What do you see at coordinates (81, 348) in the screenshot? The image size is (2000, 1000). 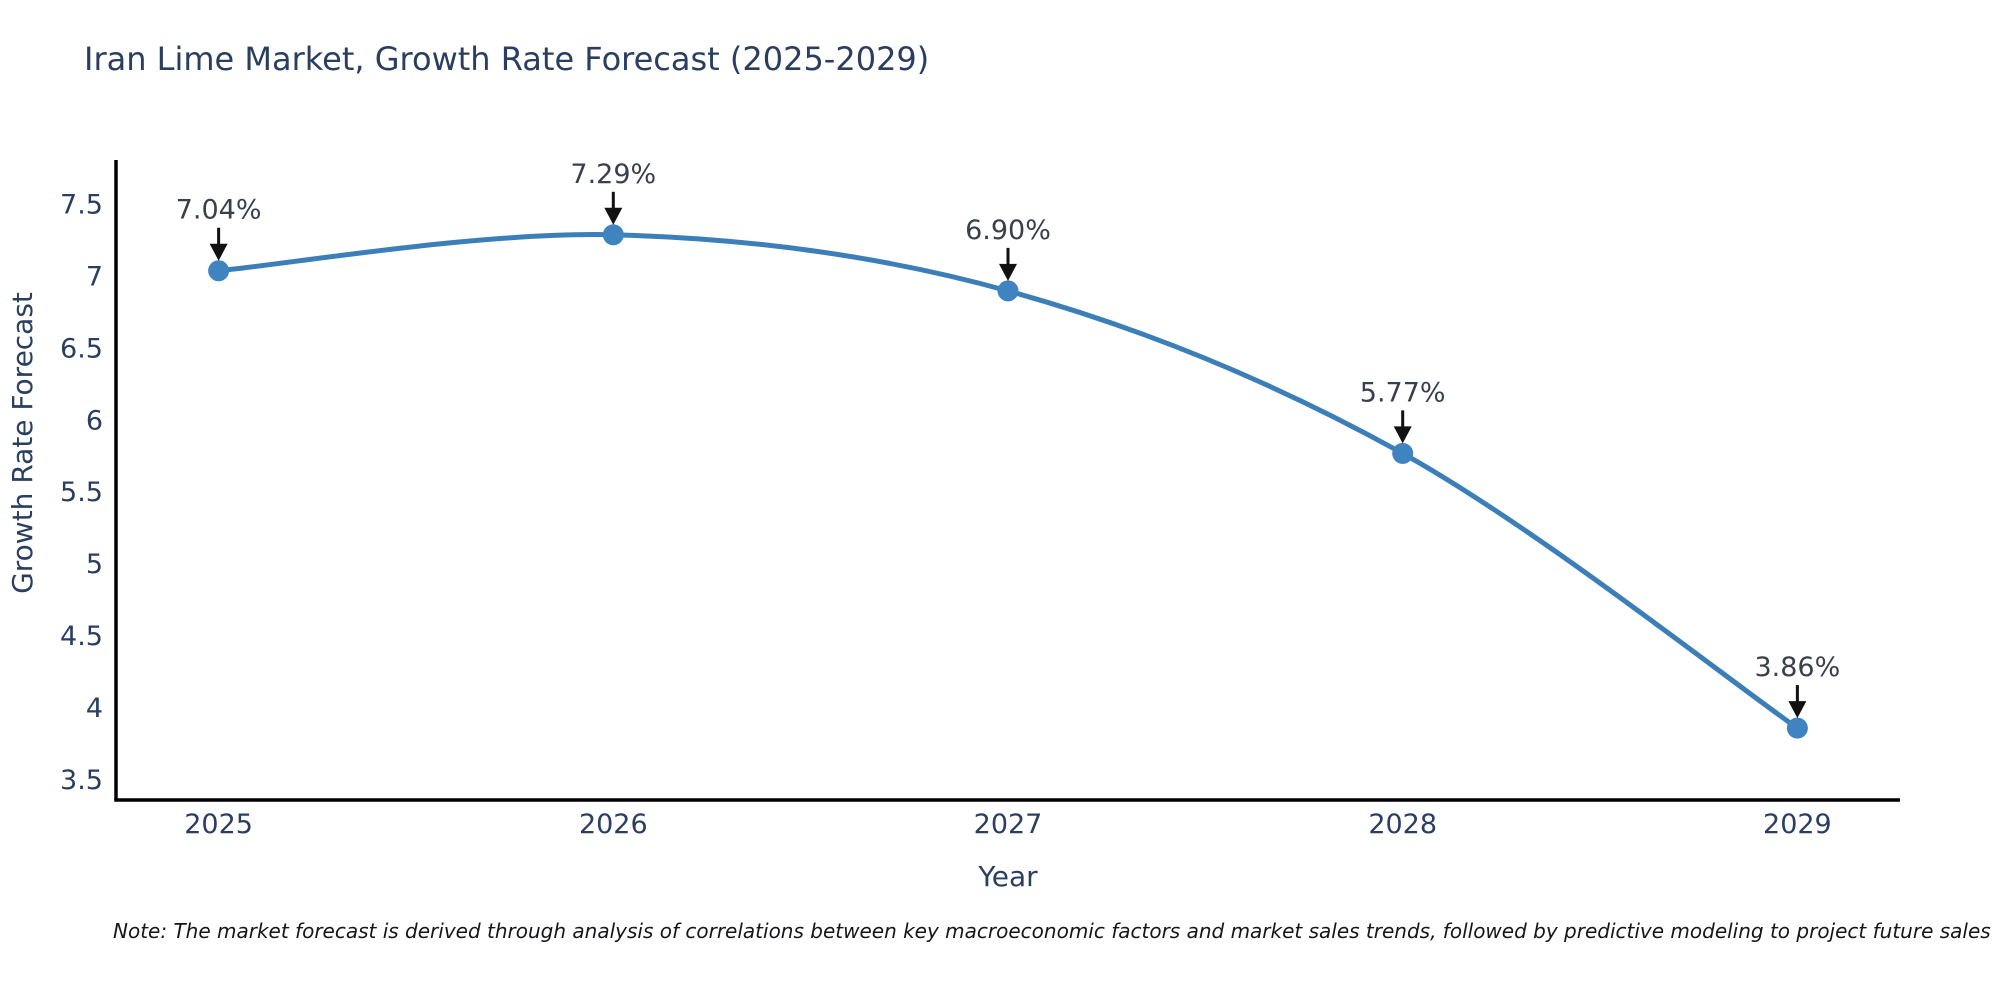 I see `y-tick-label: 6.5` at bounding box center [81, 348].